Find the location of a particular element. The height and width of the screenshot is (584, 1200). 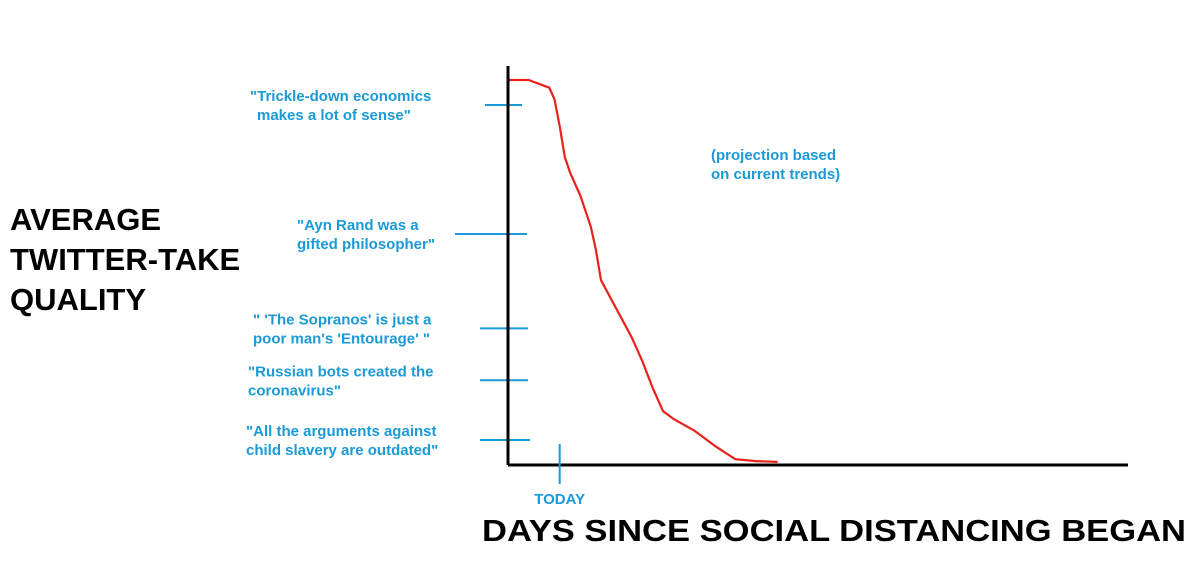

y-axis-label: AVERAGE TWITTER-TAKE QUALITY is located at coordinates (125, 259).